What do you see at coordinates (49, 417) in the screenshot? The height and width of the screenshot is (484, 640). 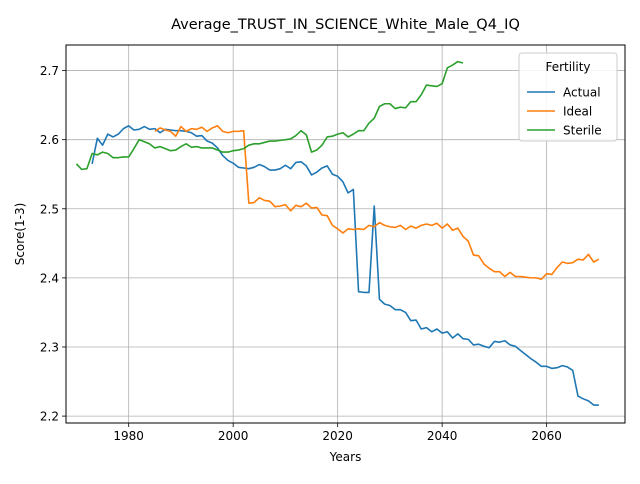 I see `y-tick-label: 2.2` at bounding box center [49, 417].